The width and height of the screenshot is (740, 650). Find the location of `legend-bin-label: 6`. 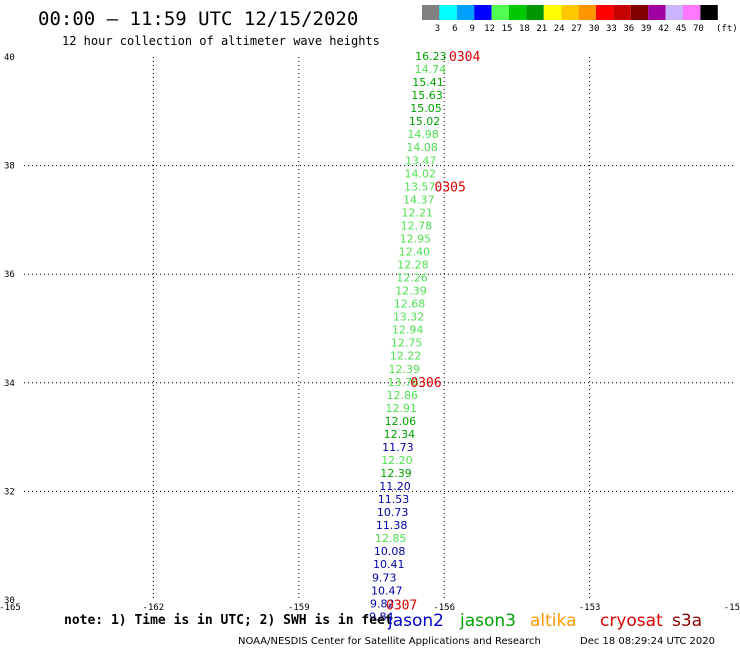

legend-bin-label: 6 is located at coordinates (454, 29).